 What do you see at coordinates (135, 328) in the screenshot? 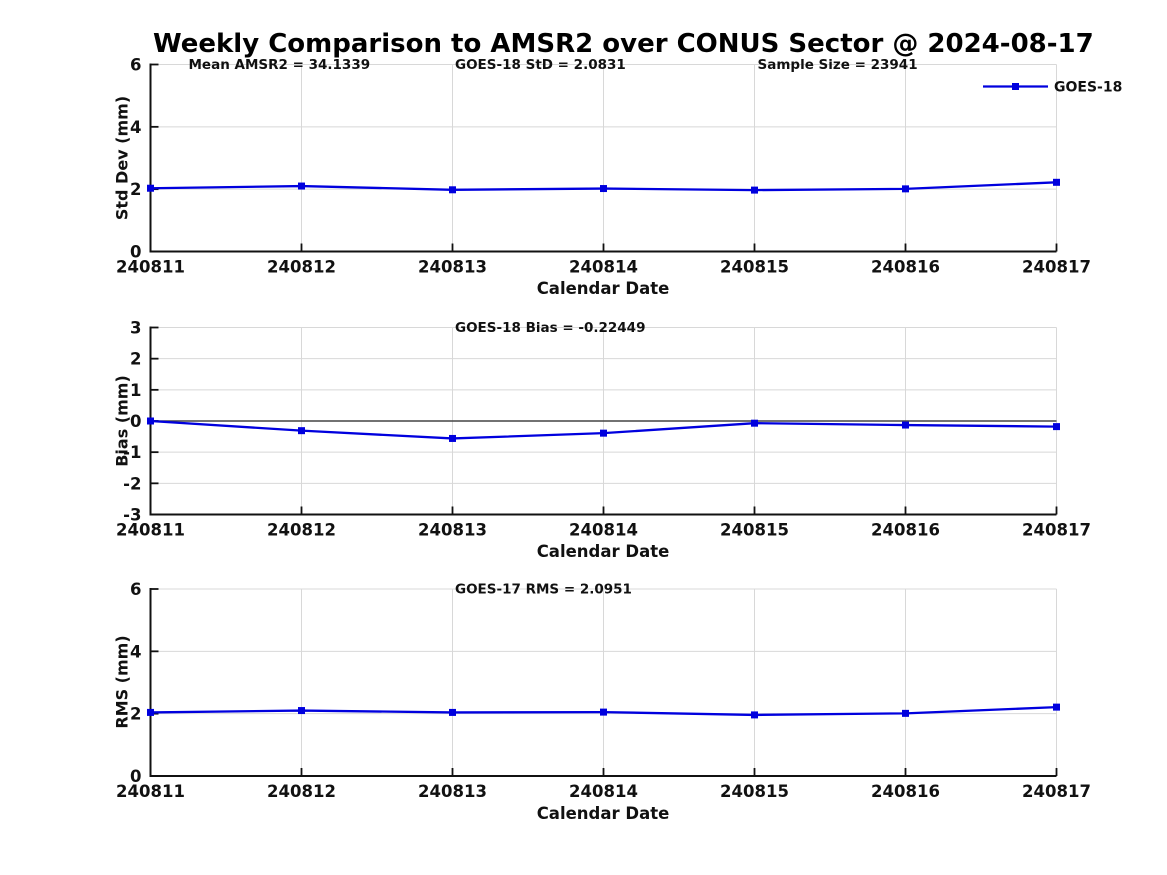
I see `y-tick-label: 3` at bounding box center [135, 328].